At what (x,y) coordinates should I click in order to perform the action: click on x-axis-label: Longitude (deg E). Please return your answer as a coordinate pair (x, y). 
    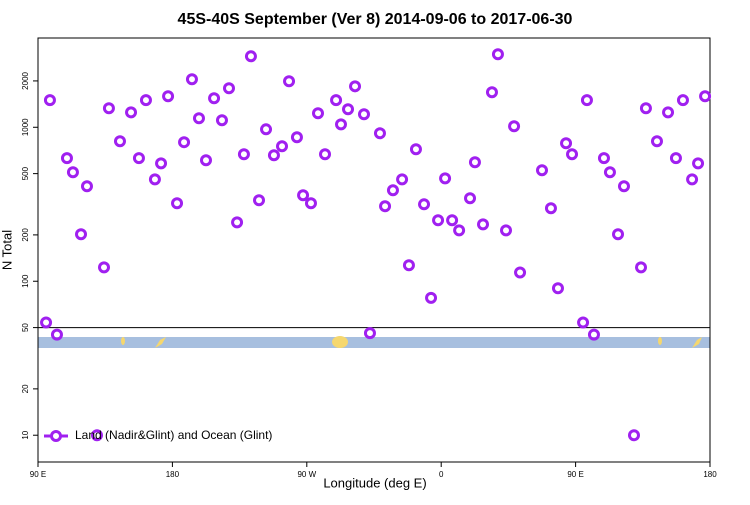
    Looking at the image, I should click on (374, 482).